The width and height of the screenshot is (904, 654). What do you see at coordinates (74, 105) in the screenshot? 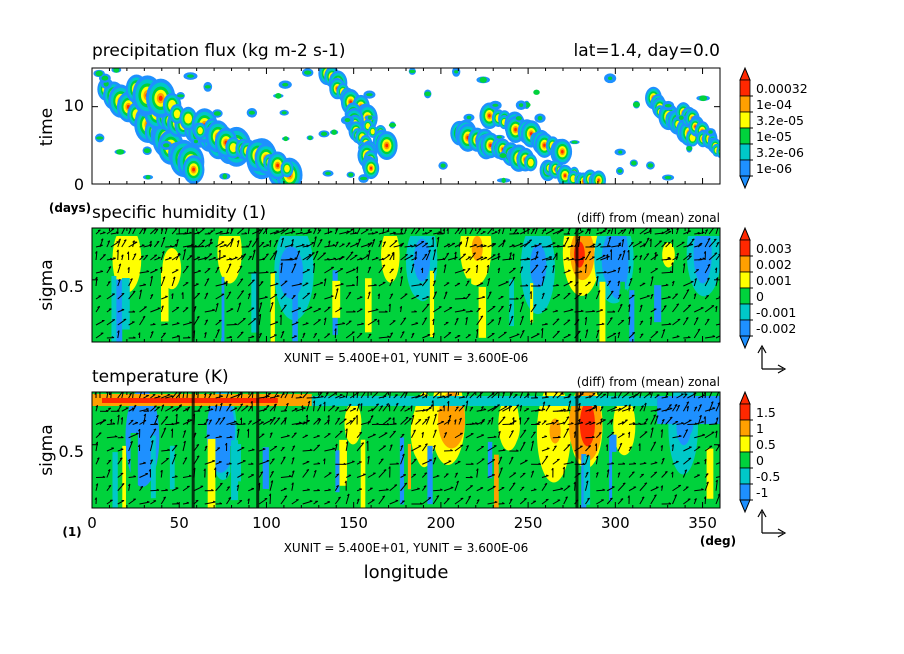
I see `precip-ytick-10: 10` at bounding box center [74, 105].